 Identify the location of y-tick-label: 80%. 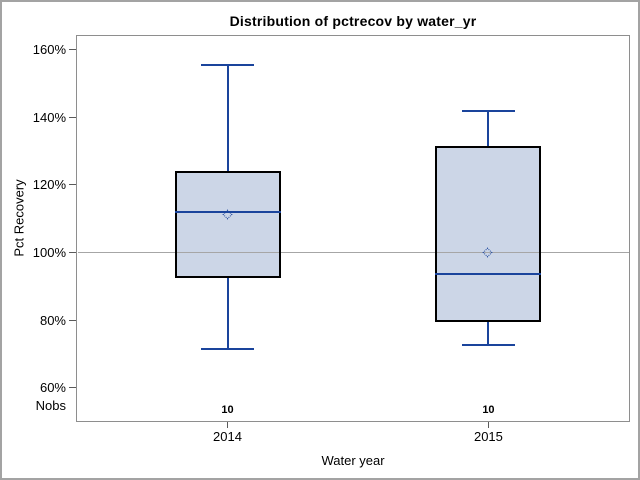
(52, 320).